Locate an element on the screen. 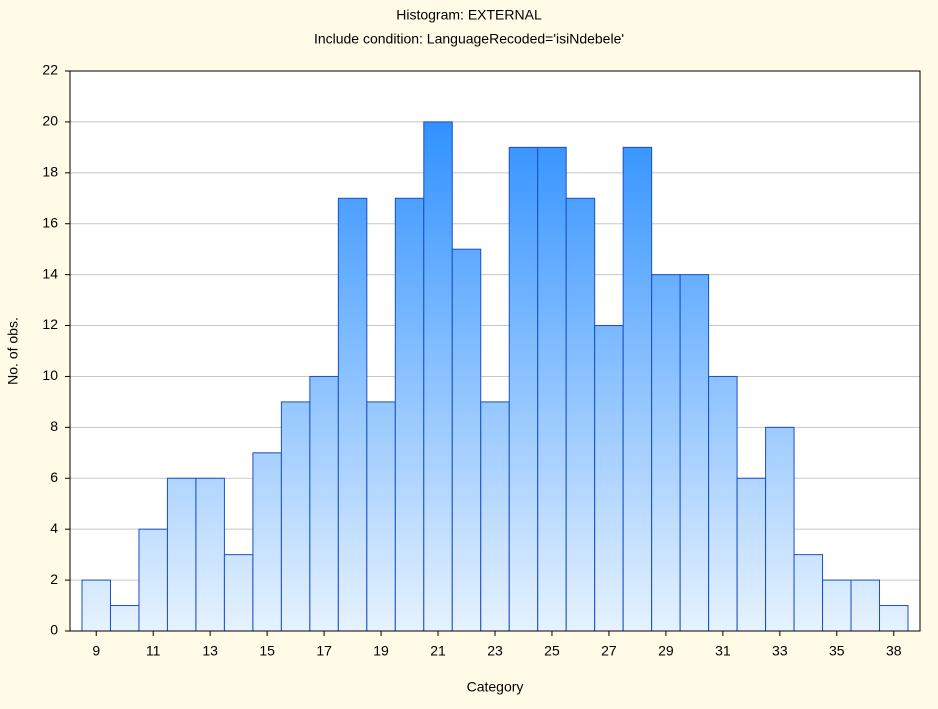  x-tick-label: 38 is located at coordinates (894, 651).